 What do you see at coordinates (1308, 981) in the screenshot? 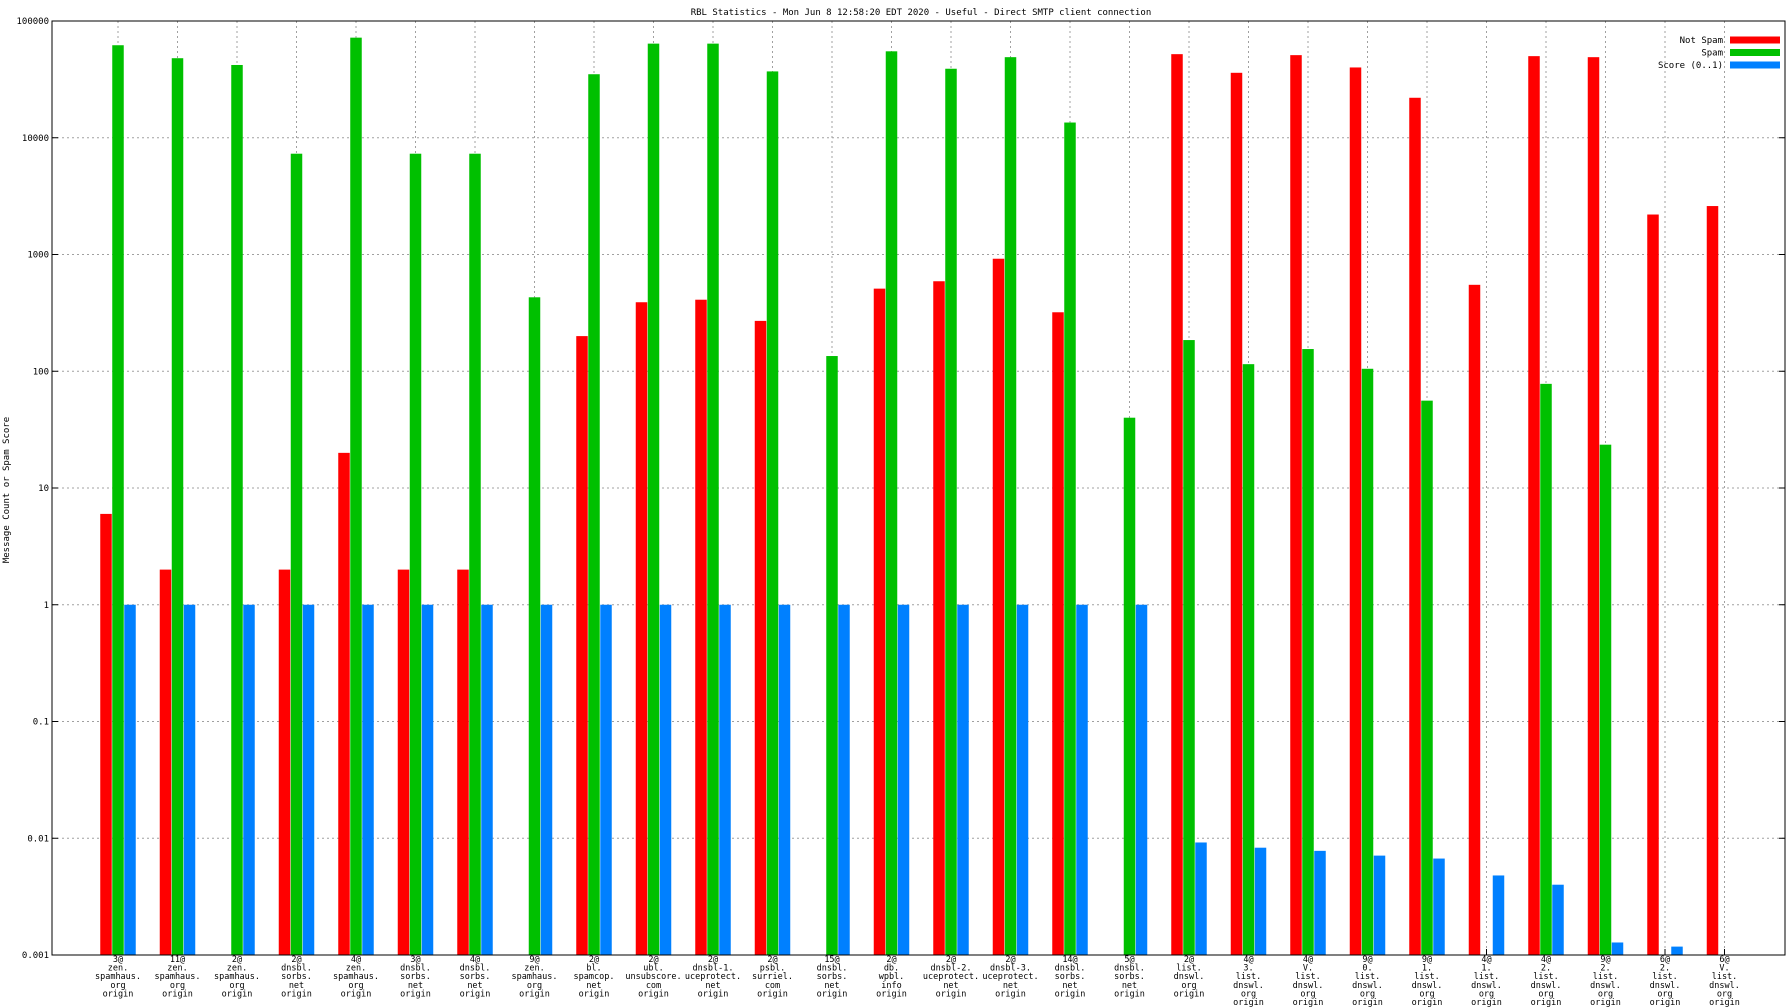
I see `x-category-label: 4@ V. list. dnswl. org origin` at bounding box center [1308, 981].